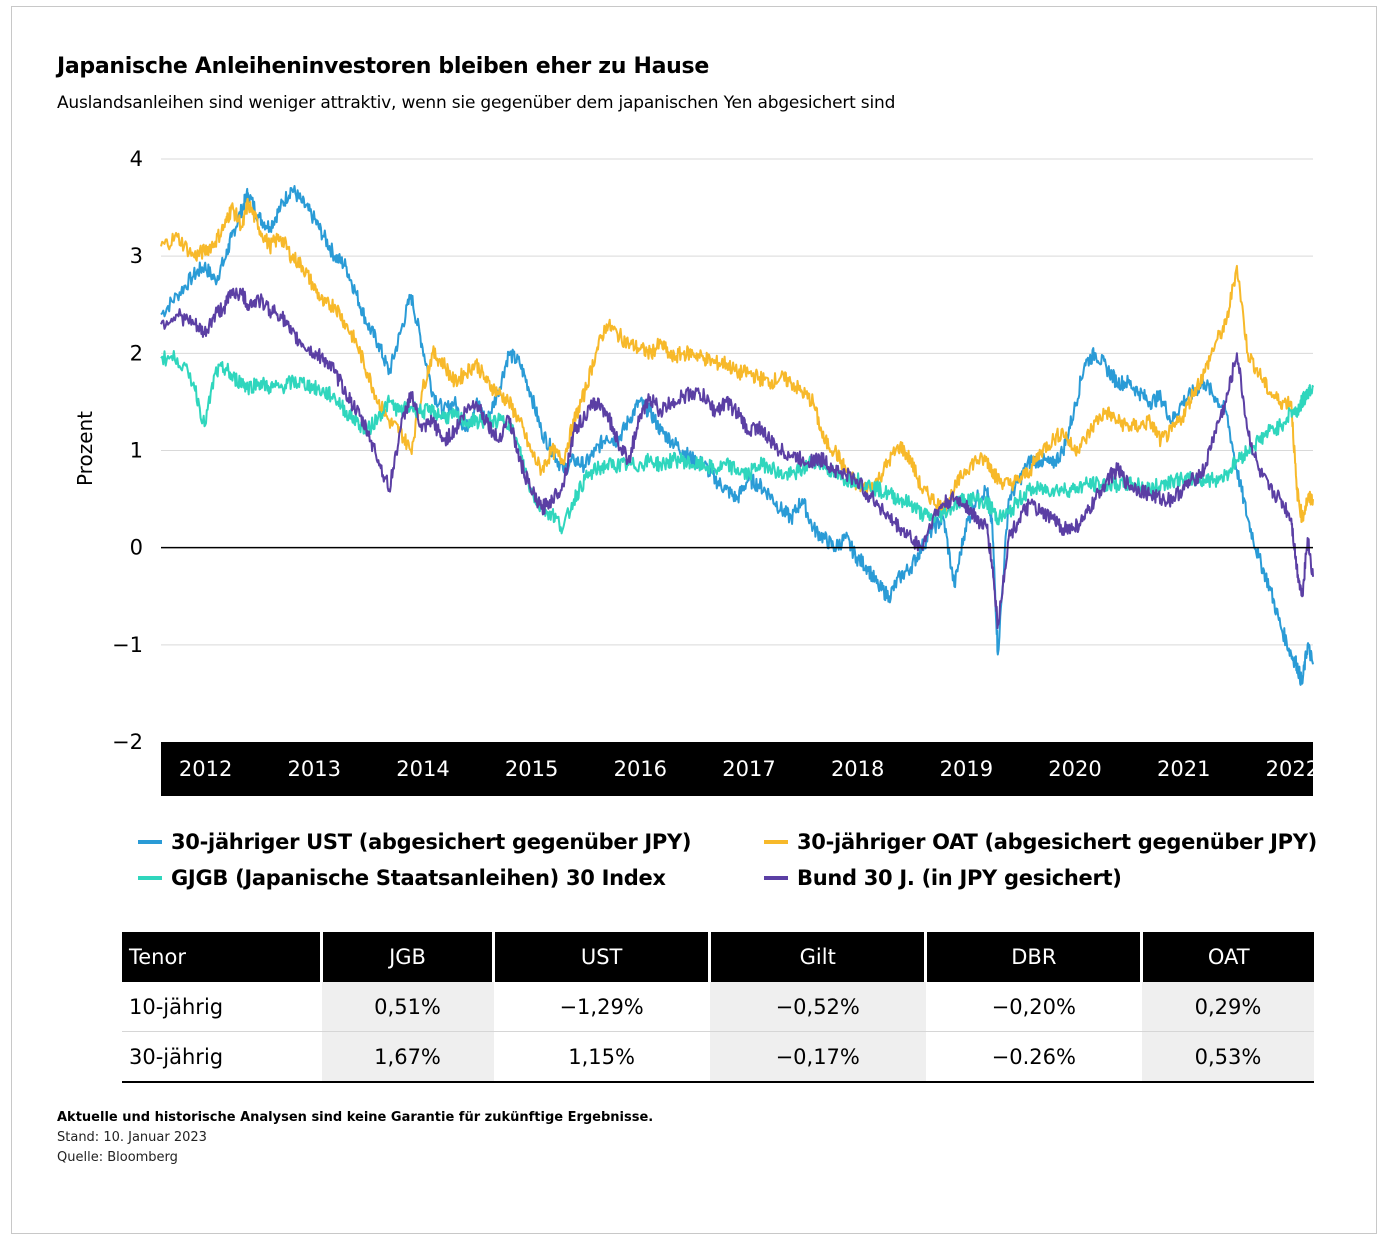 The height and width of the screenshot is (1251, 1396). Describe the element at coordinates (1033, 1007) in the screenshot. I see `table-cell-dbr: −0,20%` at that location.